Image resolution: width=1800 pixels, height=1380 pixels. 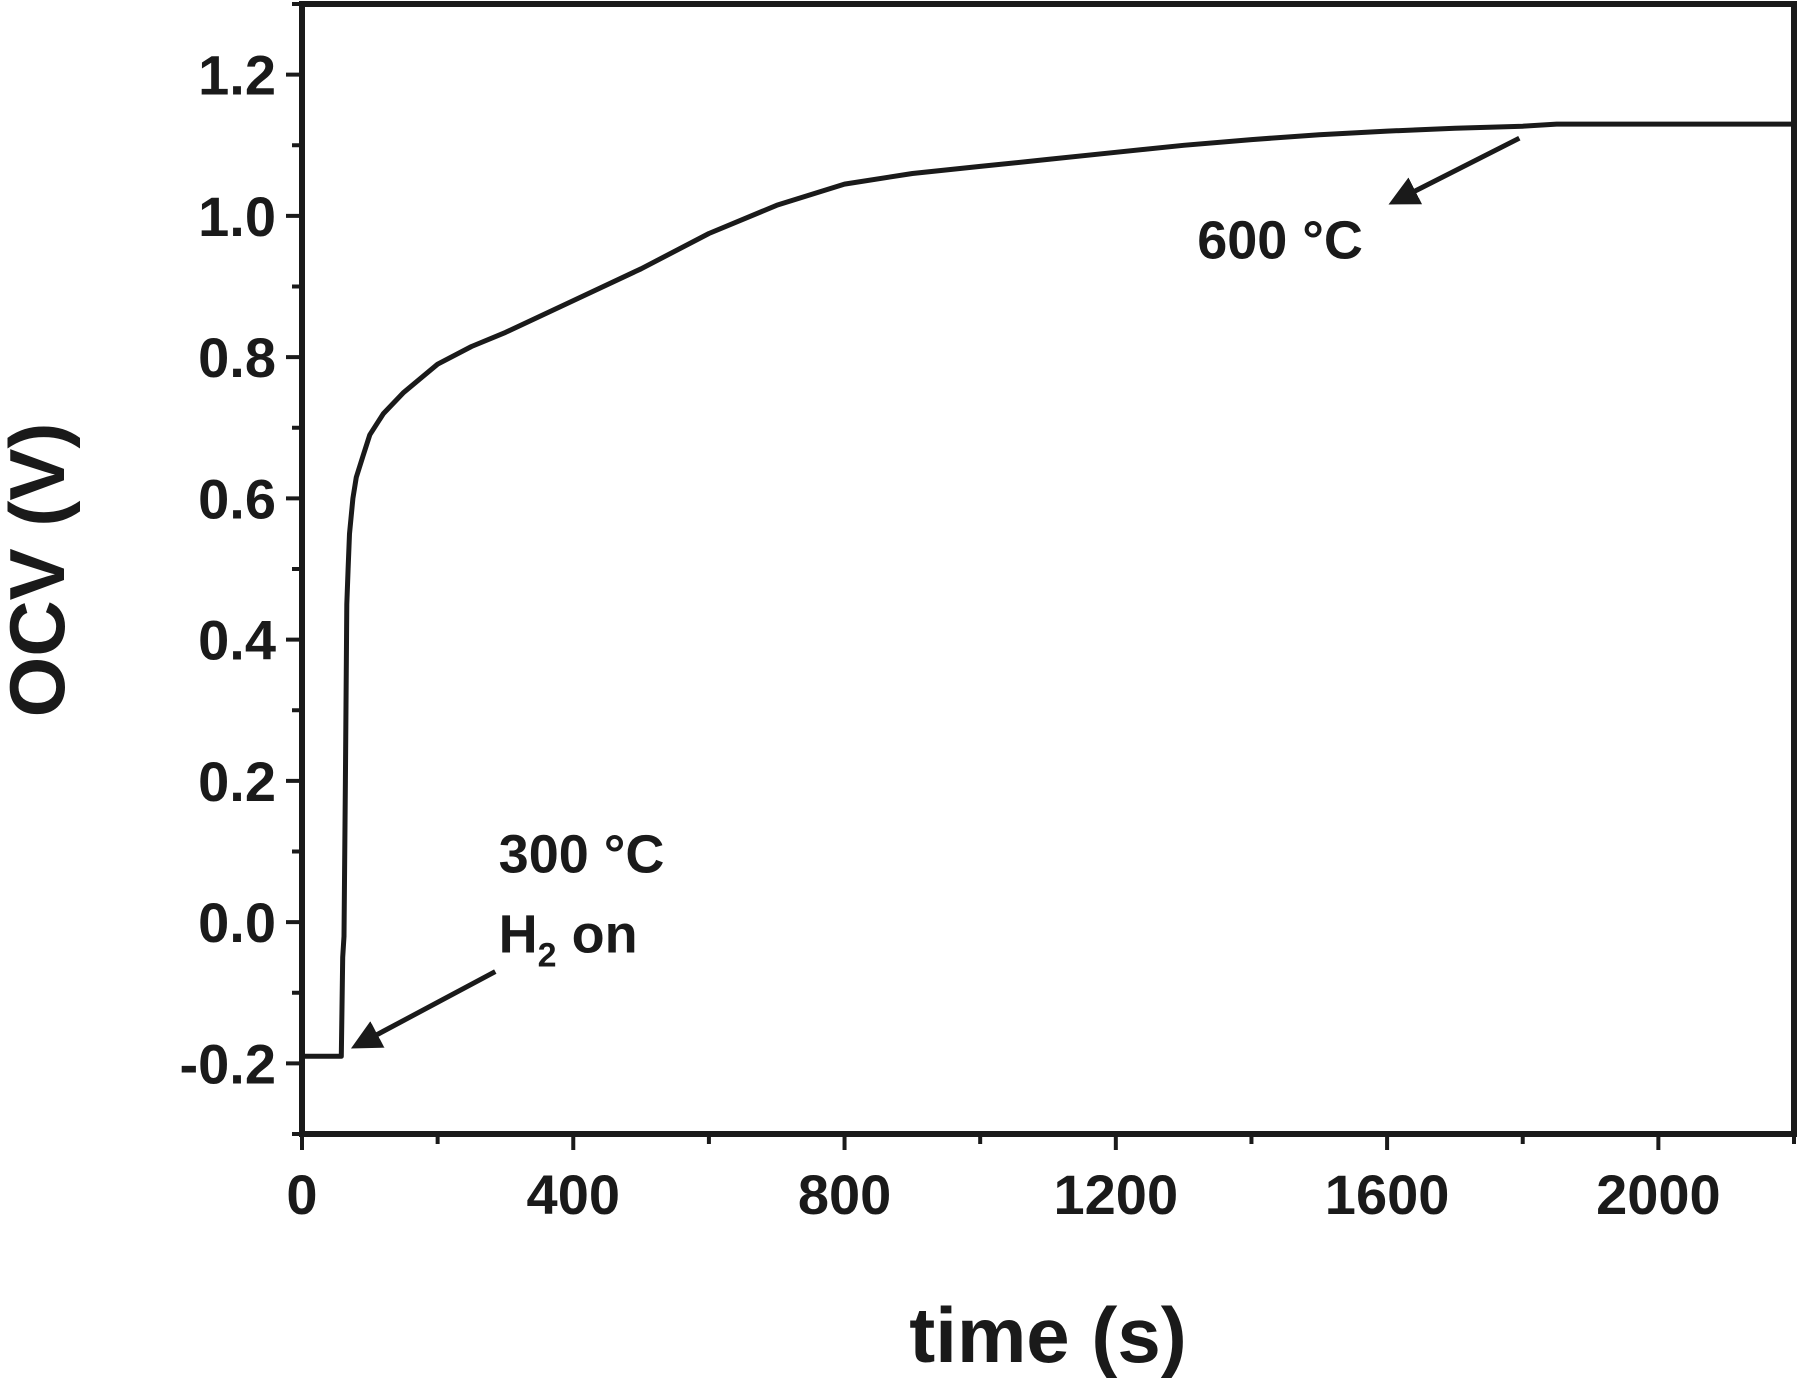 I want to click on y-tick-label: 0.8, so click(x=237, y=357).